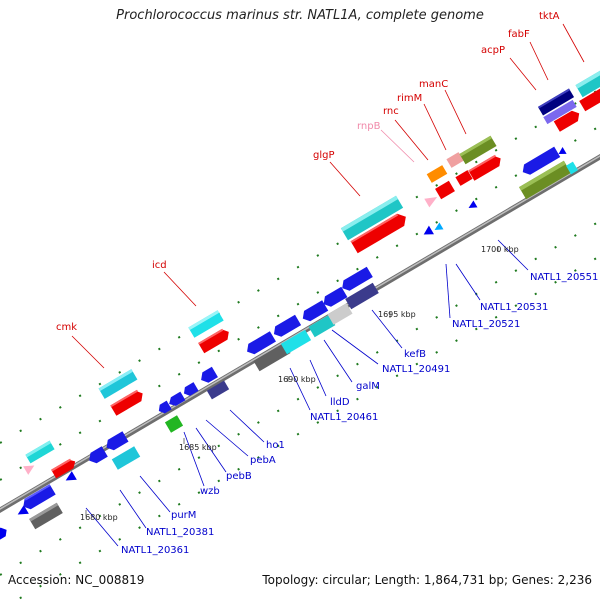  Describe the element at coordinates (99, 517) in the screenshot. I see `scale-label-1680: 1680 kbp` at that location.